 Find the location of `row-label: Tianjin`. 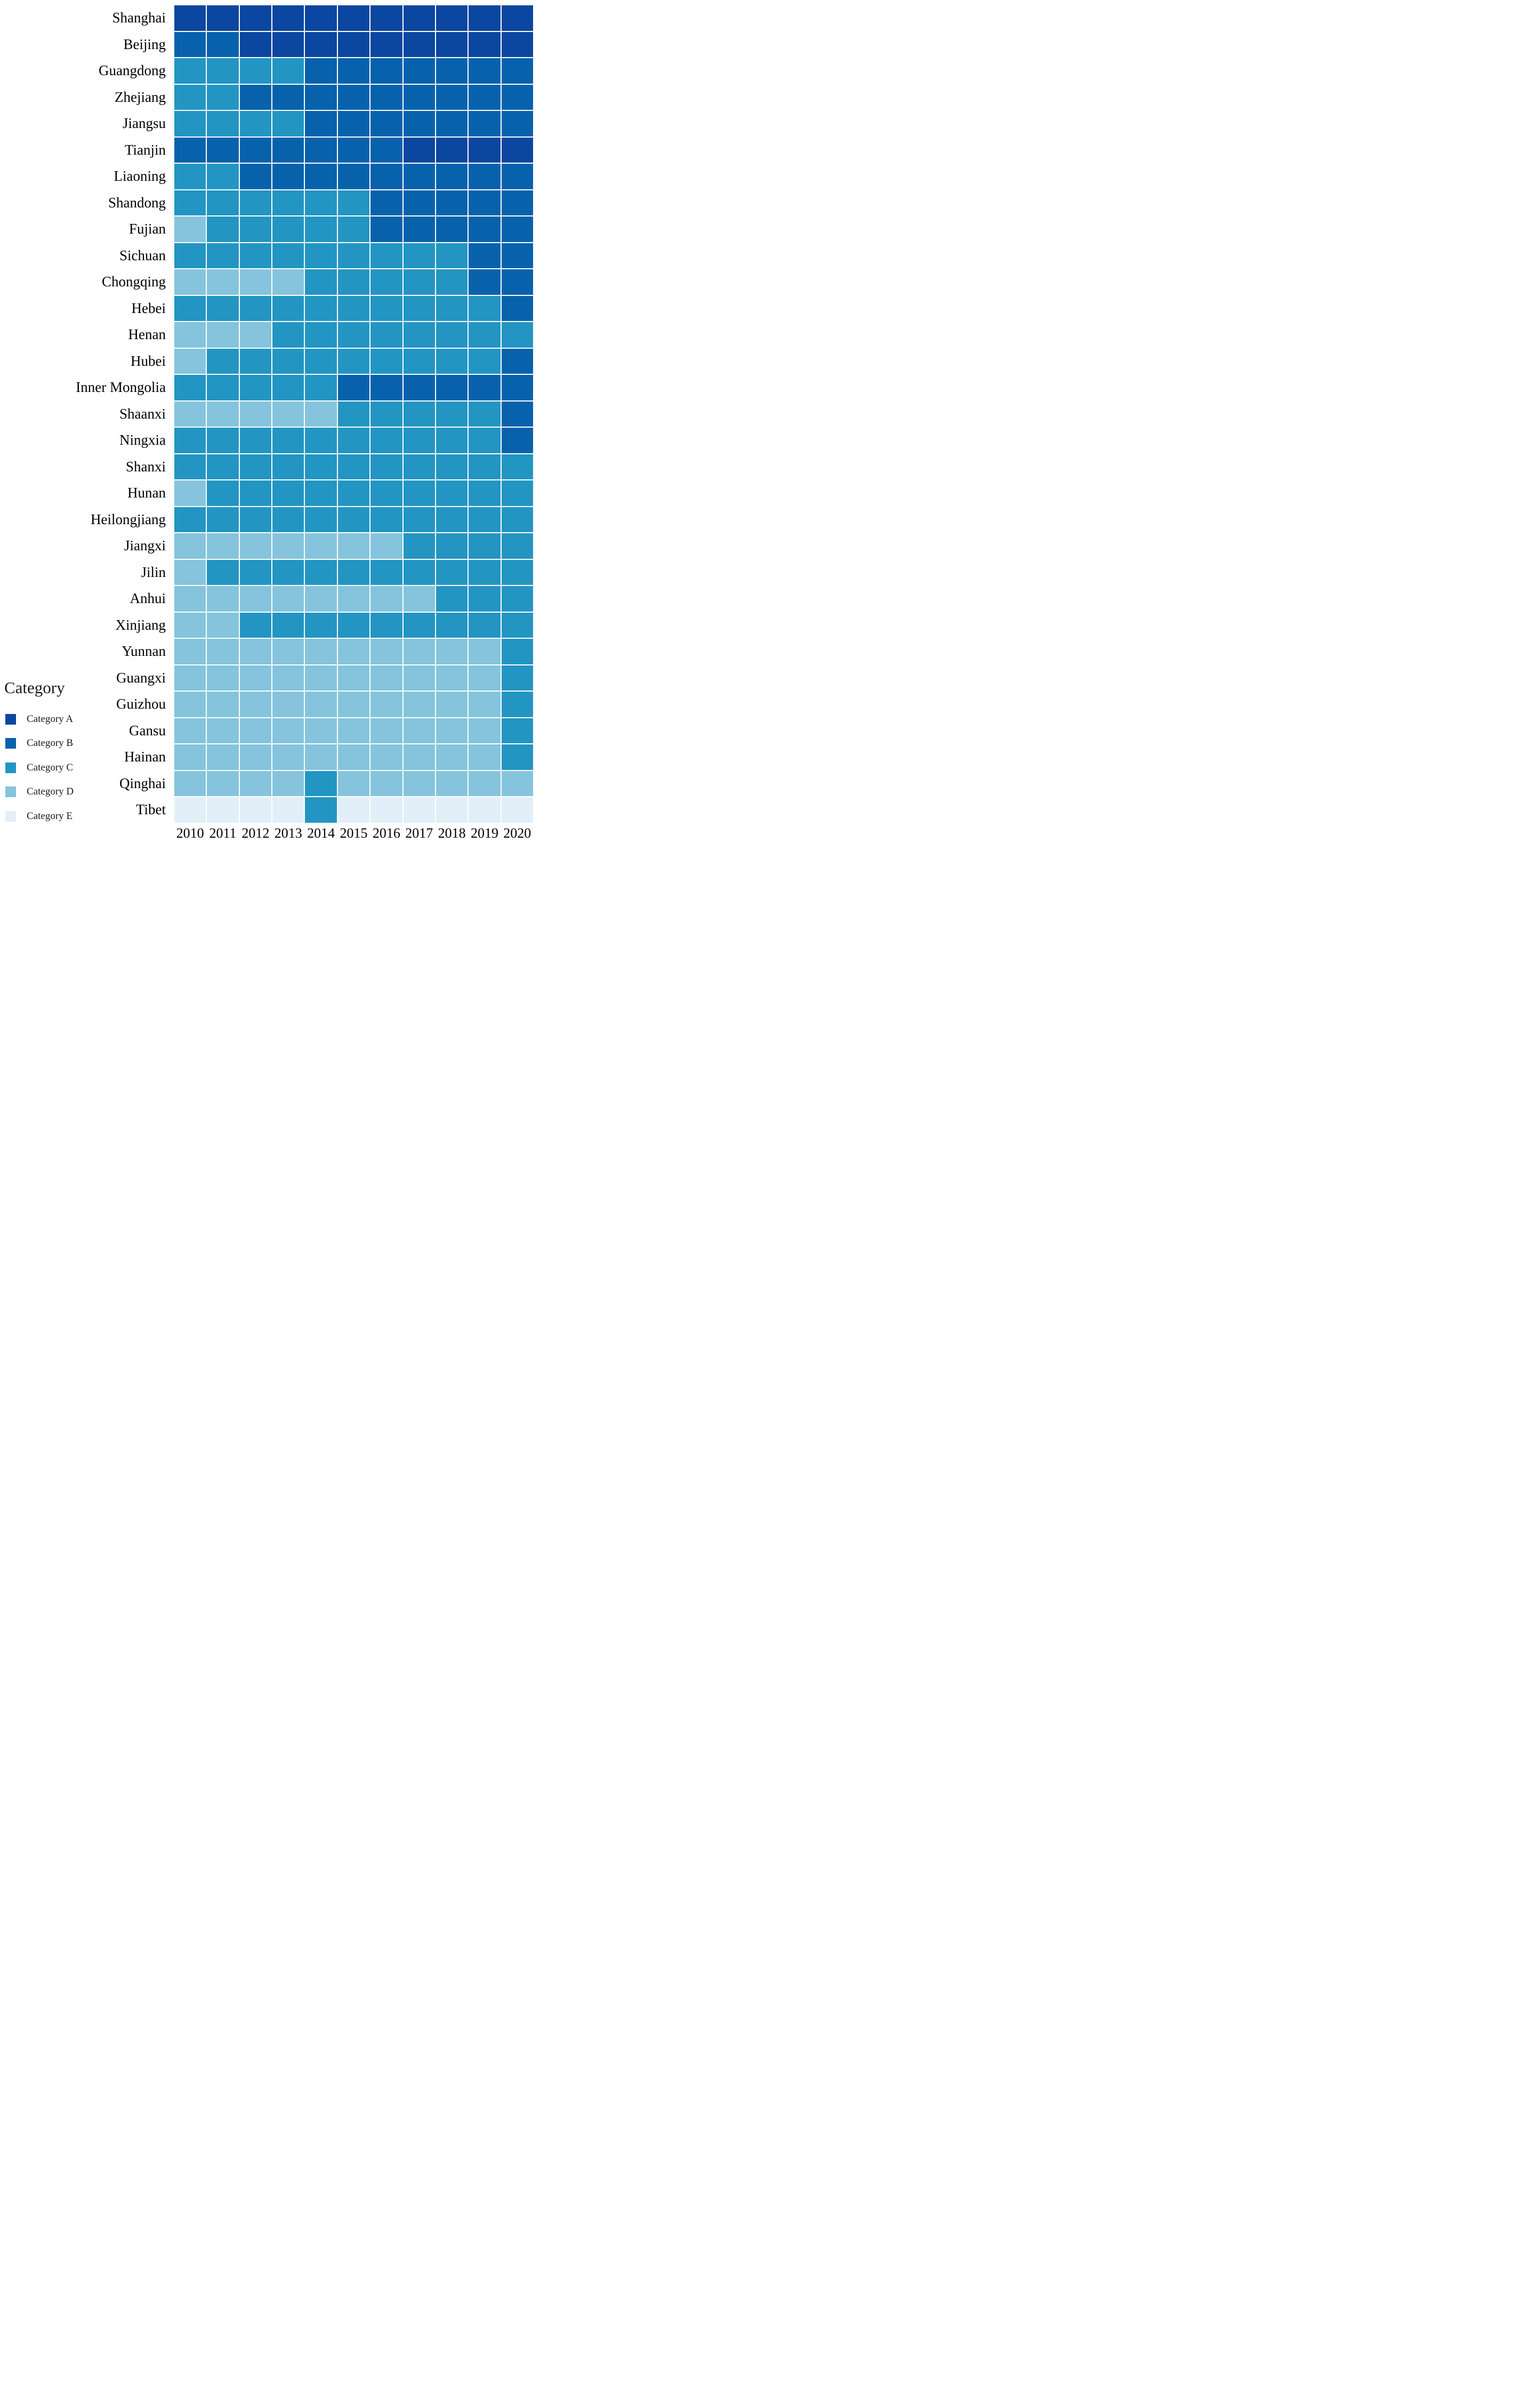

row-label: Tianjin is located at coordinates (86, 150).